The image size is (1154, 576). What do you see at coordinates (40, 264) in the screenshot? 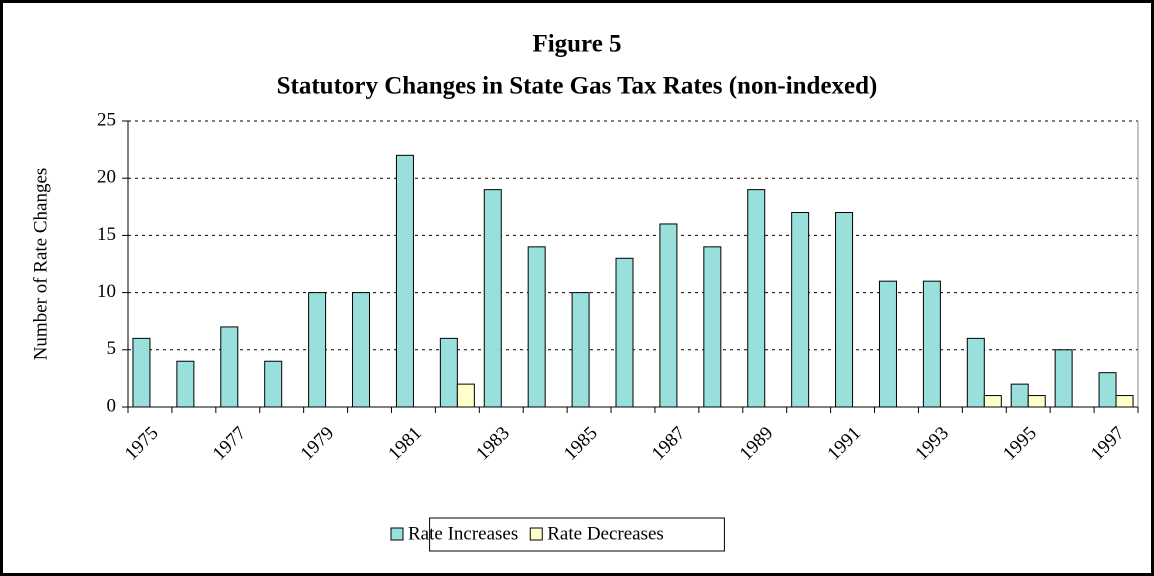
I see `y-axis-label: Number of Rate Changes` at bounding box center [40, 264].